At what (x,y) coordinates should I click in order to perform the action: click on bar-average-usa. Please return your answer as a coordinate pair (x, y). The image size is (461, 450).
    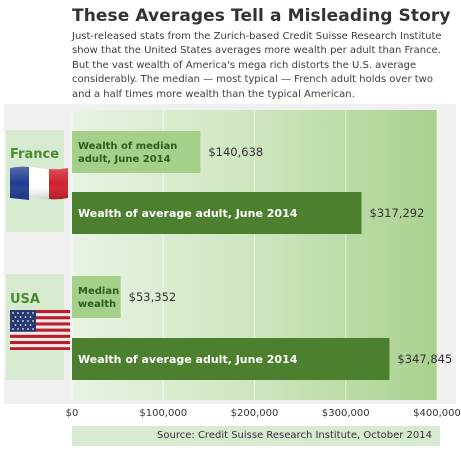
    Looking at the image, I should click on (231, 359).